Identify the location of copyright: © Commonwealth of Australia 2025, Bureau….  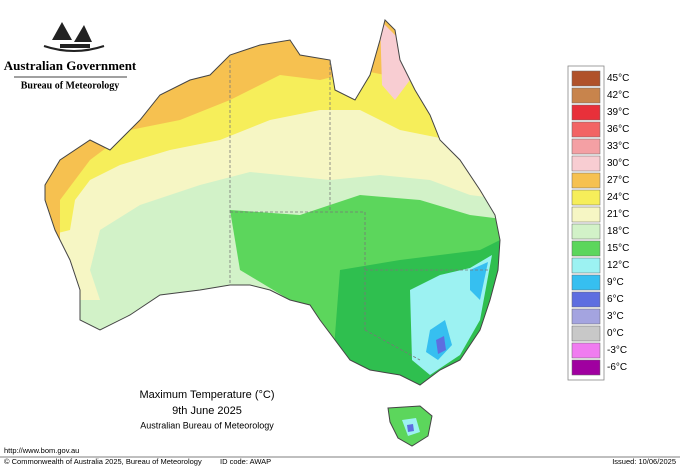
(103, 461).